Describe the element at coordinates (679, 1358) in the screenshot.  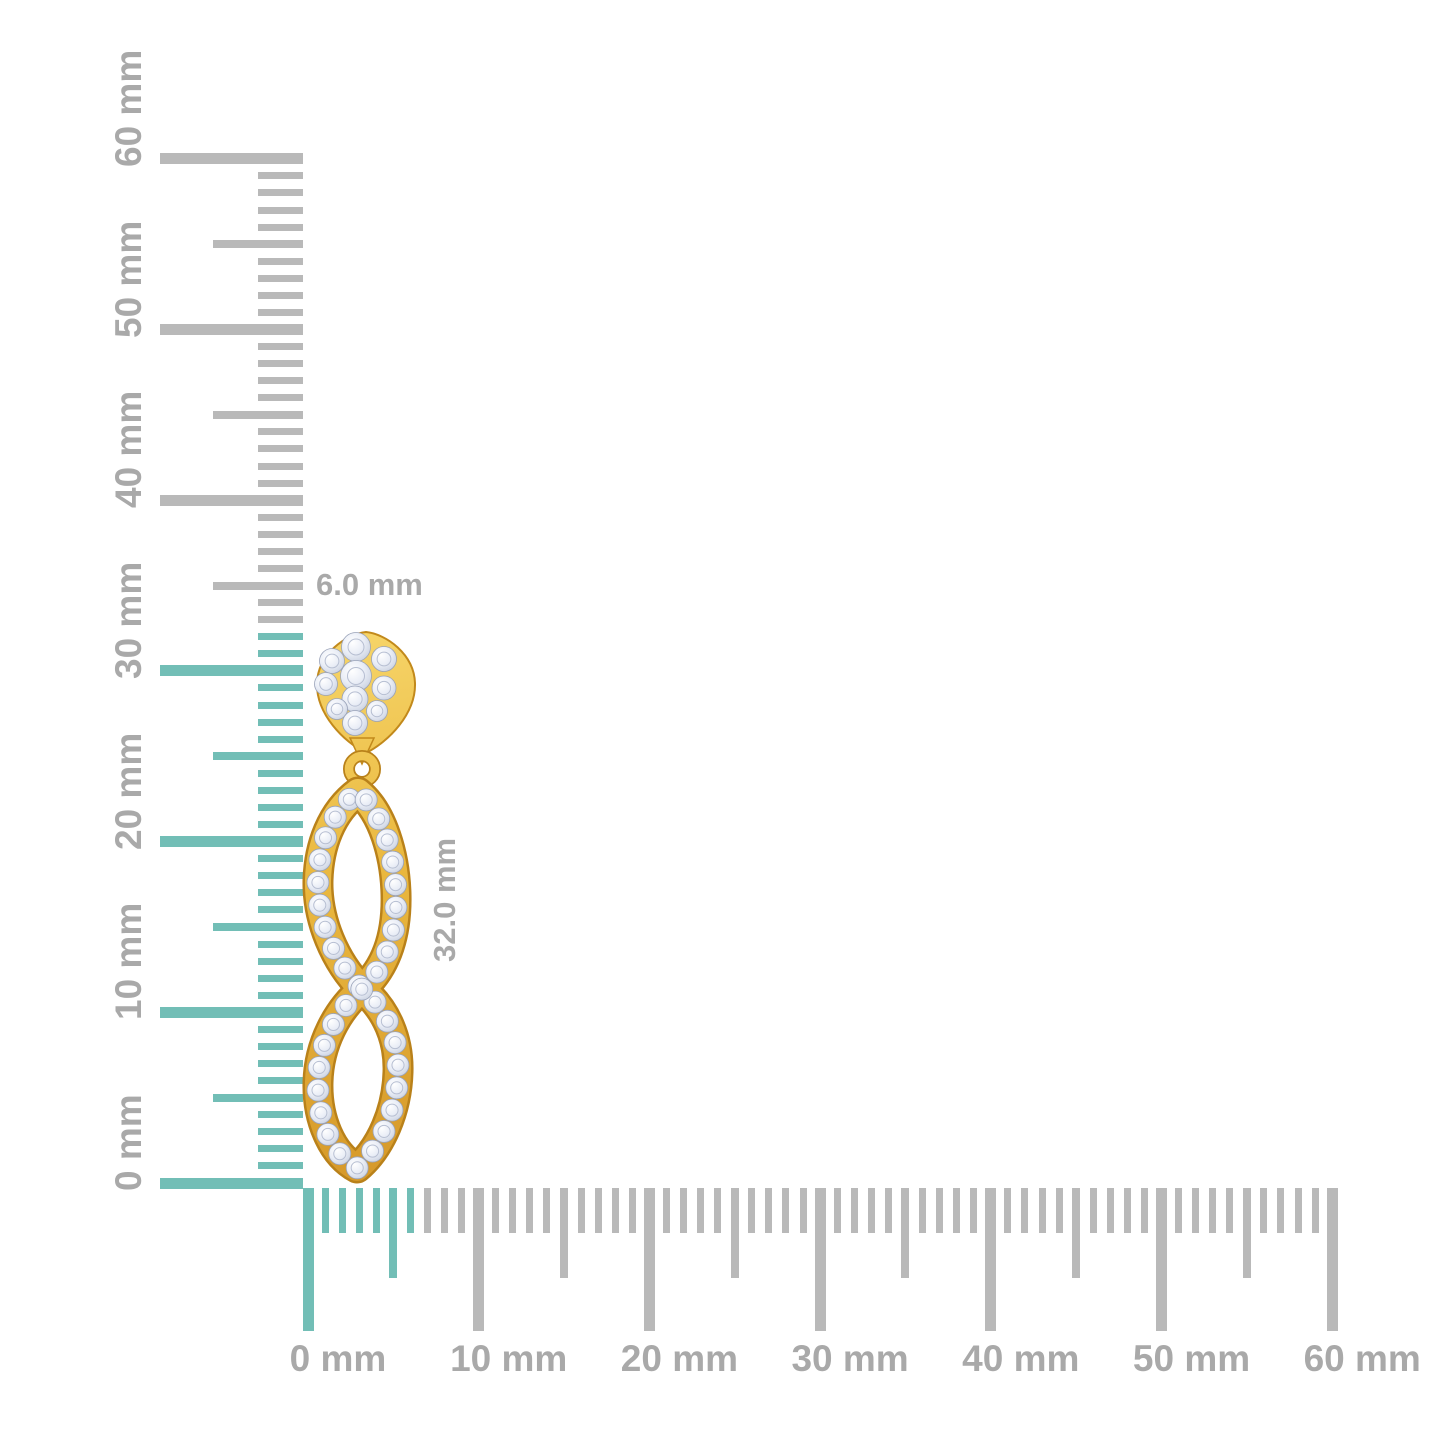
I see `horizontal-ruler-label: 20 mm` at that location.